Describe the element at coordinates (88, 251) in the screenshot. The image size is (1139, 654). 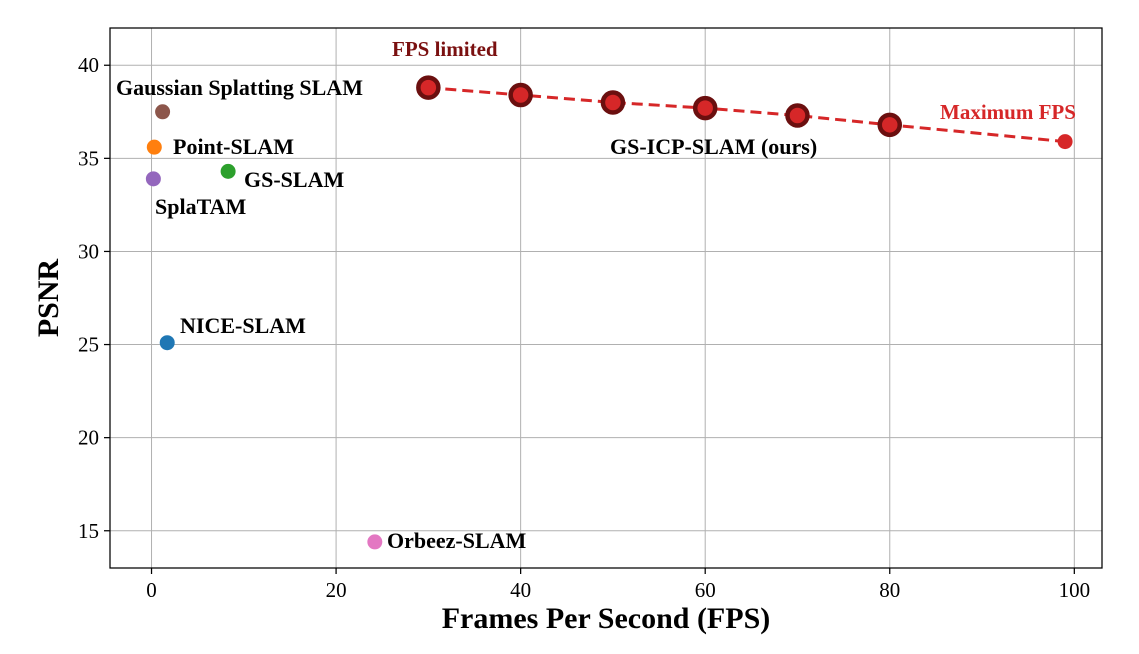
I see `y-tick-label-30: 30` at that location.